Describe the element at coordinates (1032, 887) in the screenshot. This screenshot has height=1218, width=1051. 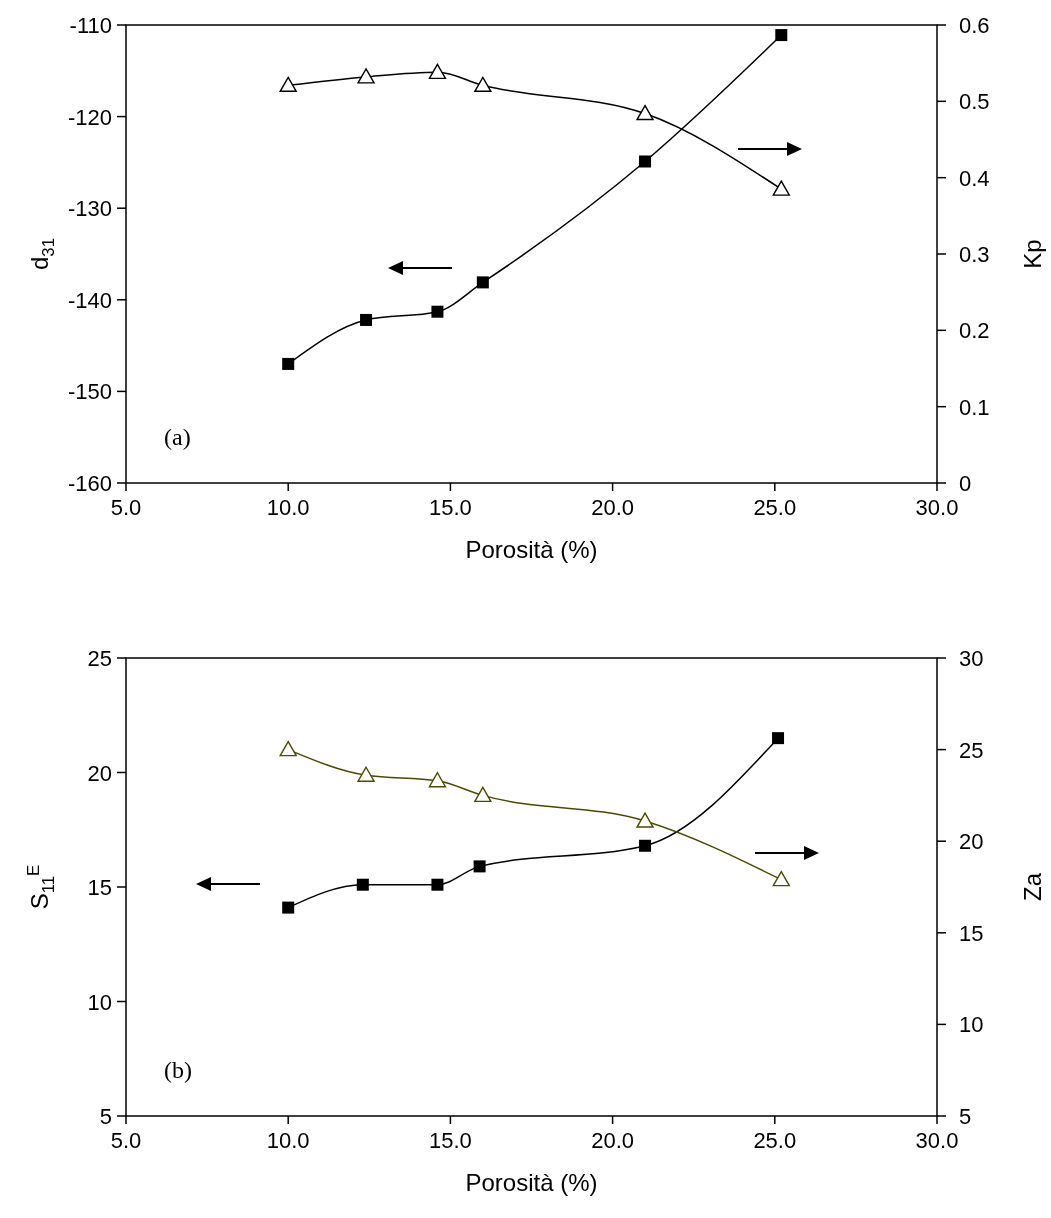
I see `y2-axis-title: Za` at that location.